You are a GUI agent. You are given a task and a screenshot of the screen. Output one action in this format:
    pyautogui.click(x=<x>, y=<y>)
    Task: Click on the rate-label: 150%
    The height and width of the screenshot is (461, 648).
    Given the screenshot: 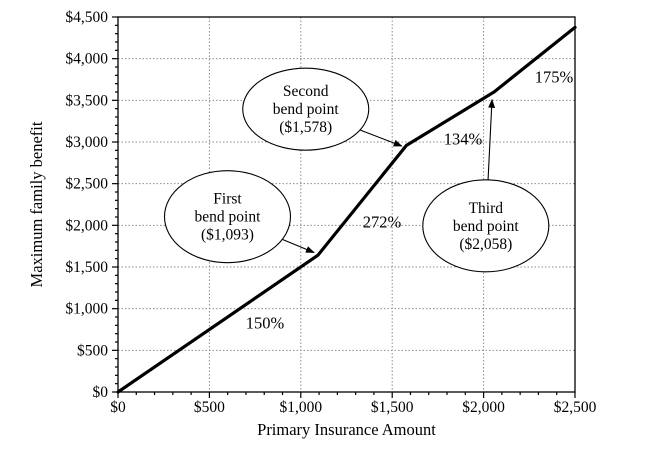 What is the action you would take?
    pyautogui.click(x=265, y=323)
    